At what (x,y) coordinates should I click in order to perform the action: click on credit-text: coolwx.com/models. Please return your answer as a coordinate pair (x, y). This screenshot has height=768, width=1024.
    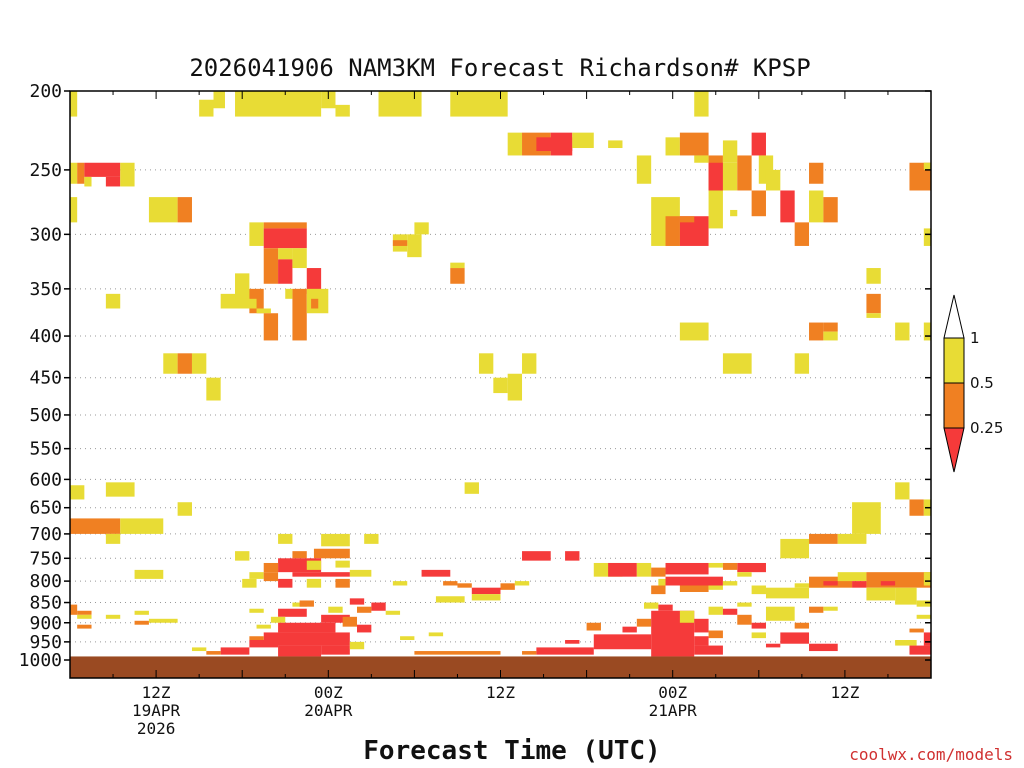
    Looking at the image, I should click on (931, 754).